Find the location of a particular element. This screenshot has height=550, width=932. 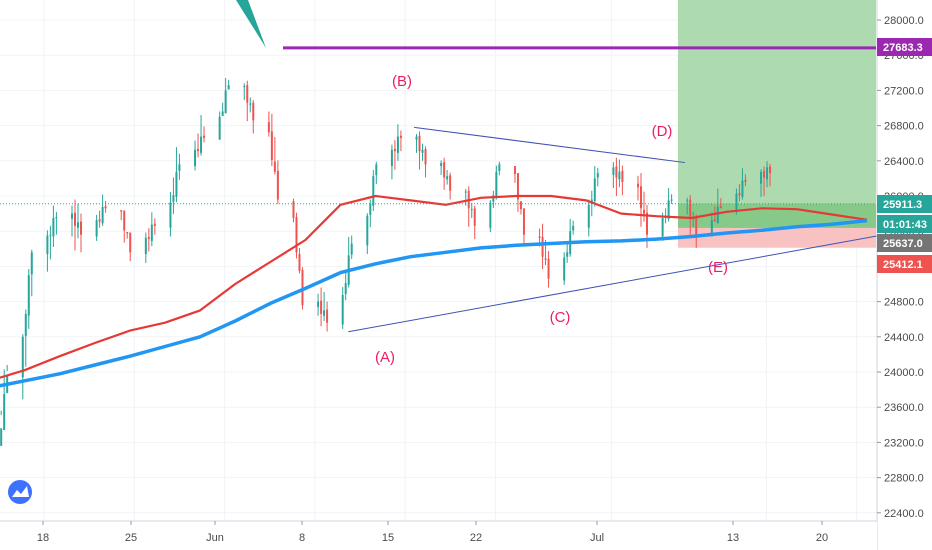

position-profit-zone is located at coordinates (777, 114).